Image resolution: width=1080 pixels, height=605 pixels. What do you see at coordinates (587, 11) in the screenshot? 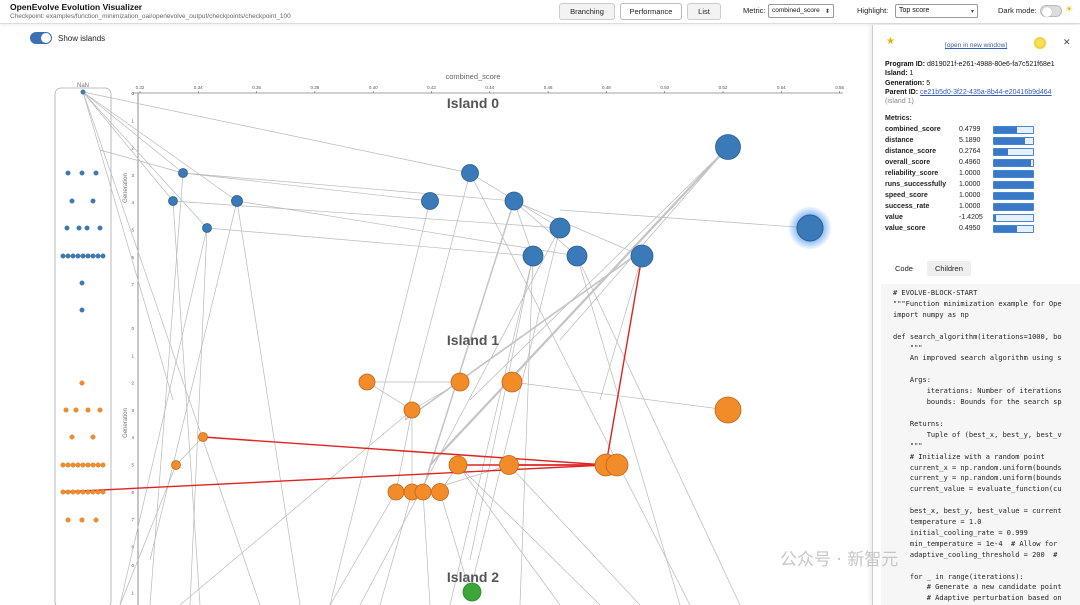
I see `tab-branching: Branching` at bounding box center [587, 11].